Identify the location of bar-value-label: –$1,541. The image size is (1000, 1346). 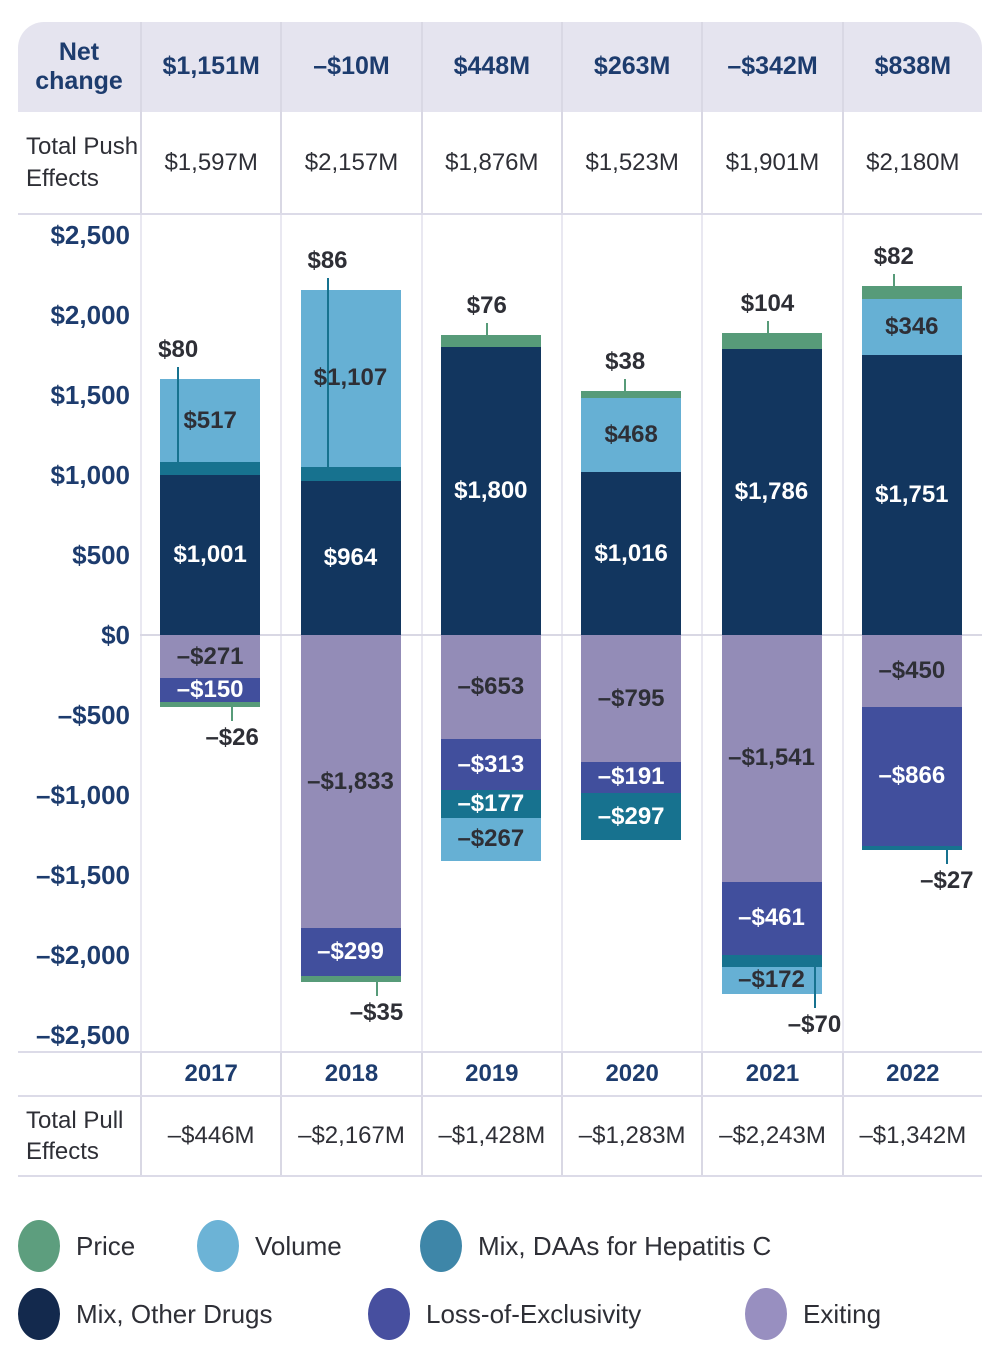
(771, 758).